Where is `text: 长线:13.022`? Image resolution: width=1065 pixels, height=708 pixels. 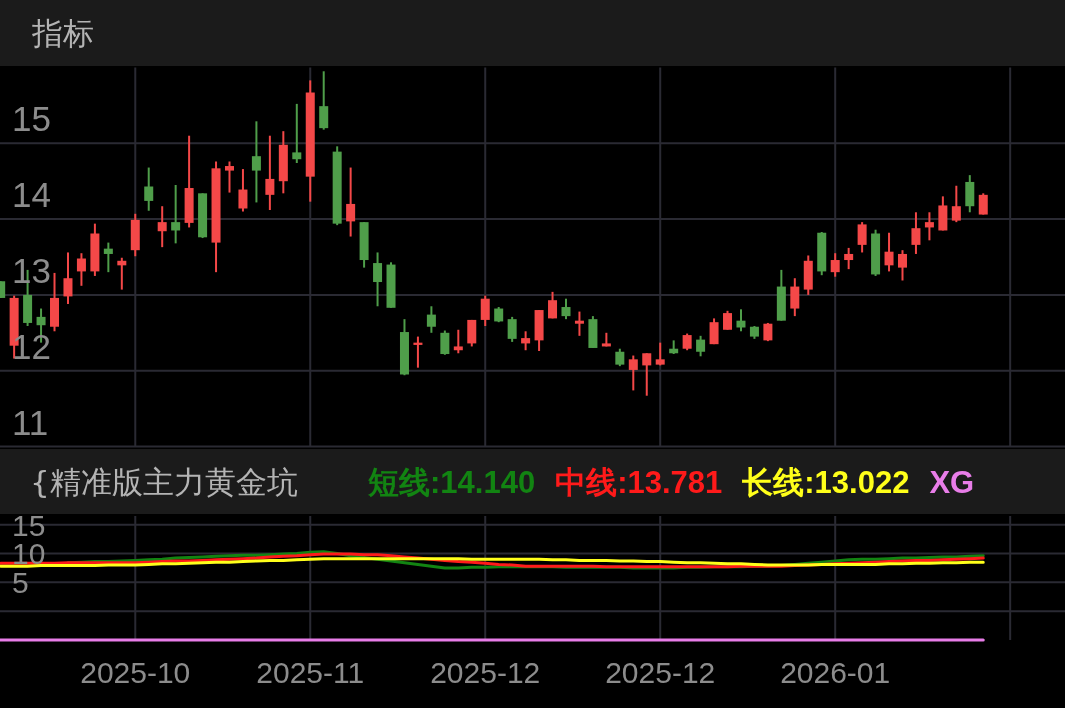
text: 长线:13.022 is located at coordinates (825, 482).